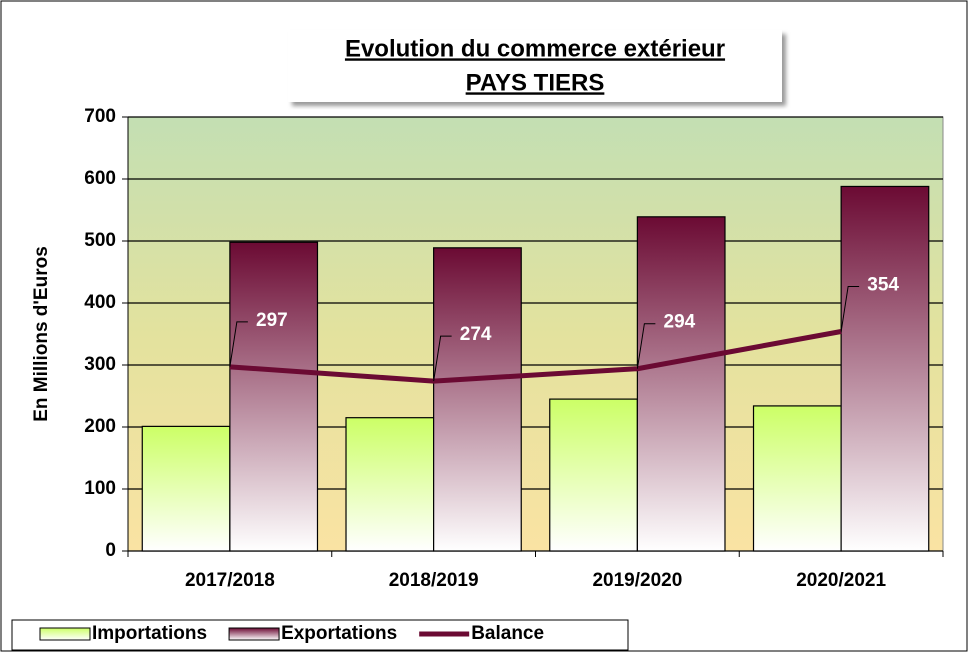 The image size is (968, 657). What do you see at coordinates (100, 302) in the screenshot?
I see `y-tick-label: 400` at bounding box center [100, 302].